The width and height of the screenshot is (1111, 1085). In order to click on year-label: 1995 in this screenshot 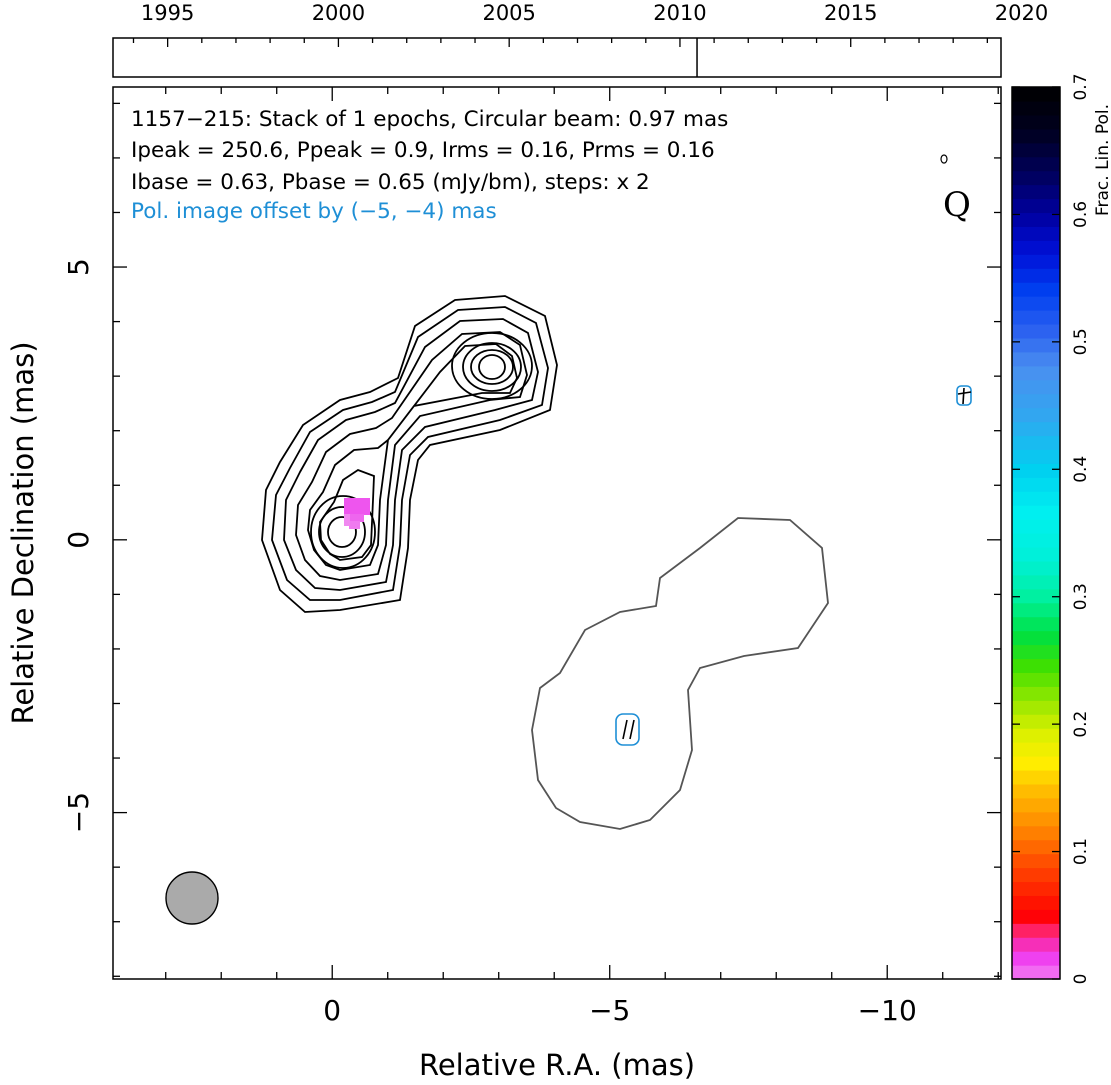, I will do `click(167, 13)`.